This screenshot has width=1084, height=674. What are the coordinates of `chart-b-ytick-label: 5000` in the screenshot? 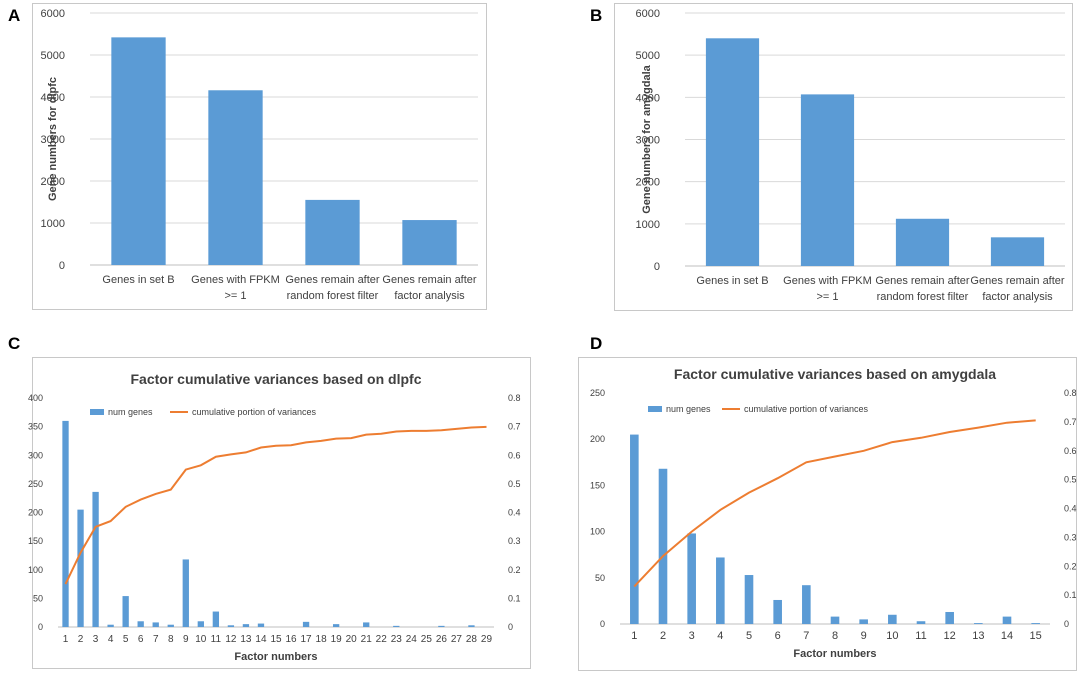 It's located at (648, 56).